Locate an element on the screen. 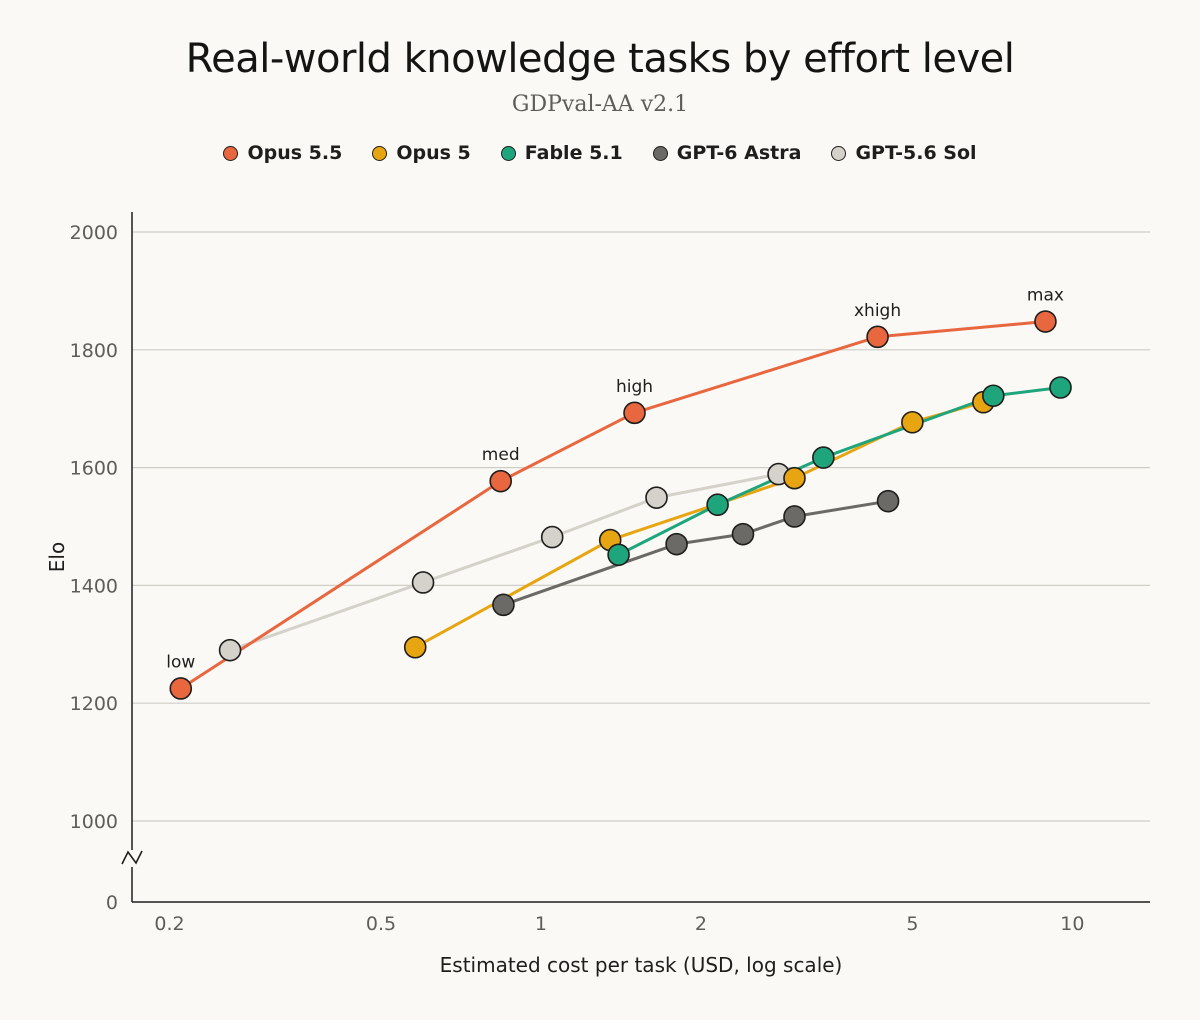 The height and width of the screenshot is (1020, 1200). x-tick-label-2: 2 is located at coordinates (701, 924).